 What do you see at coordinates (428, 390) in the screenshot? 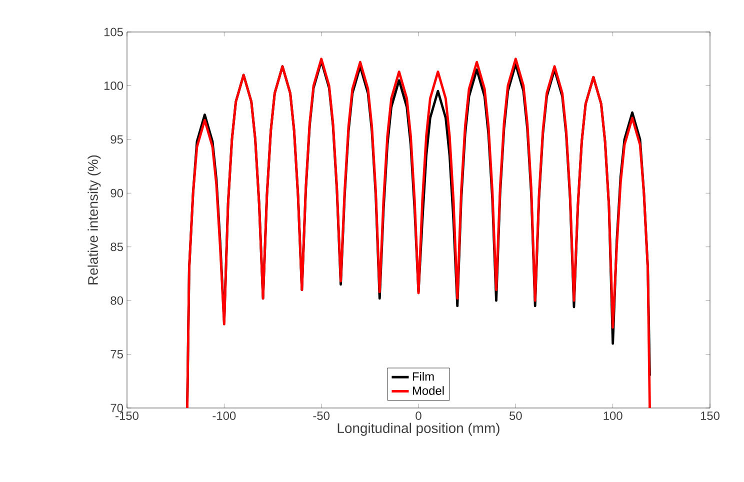
I see `legend-label: Model` at bounding box center [428, 390].